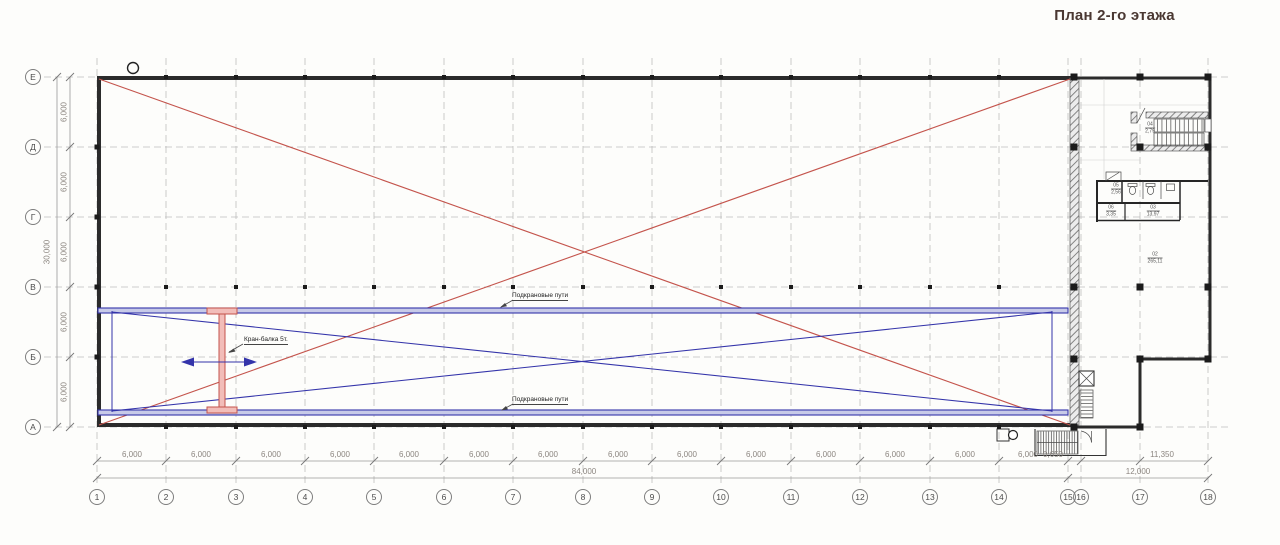 The image size is (1280, 545). I want to click on axis-bubble-col-1: 1, so click(97, 497).